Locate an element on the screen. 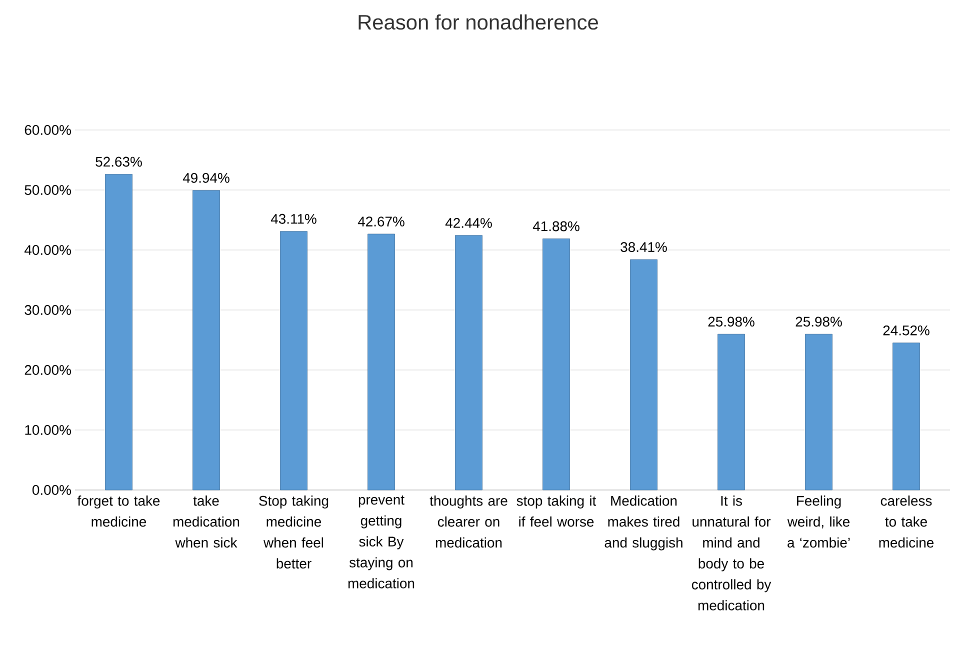 Image resolution: width=957 pixels, height=670 pixels. y-tick-label: 60.00% is located at coordinates (47, 130).